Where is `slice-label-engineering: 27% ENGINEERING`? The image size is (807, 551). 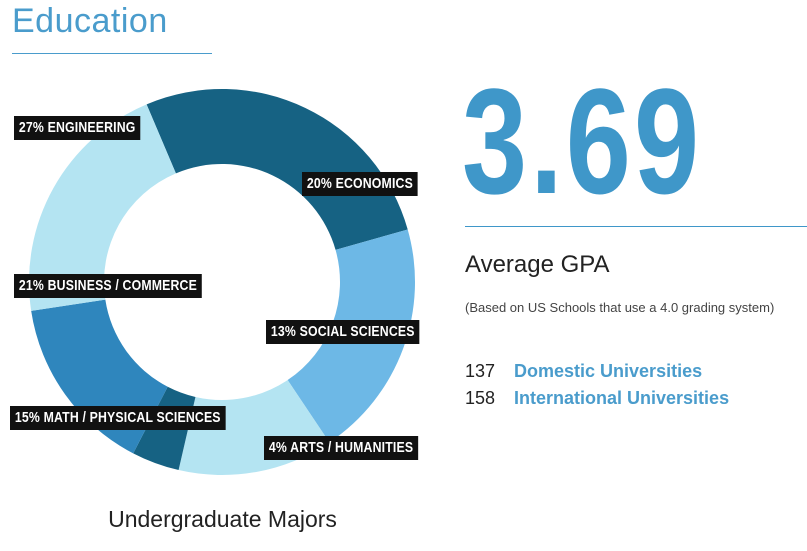
slice-label-engineering: 27% ENGINEERING is located at coordinates (77, 128).